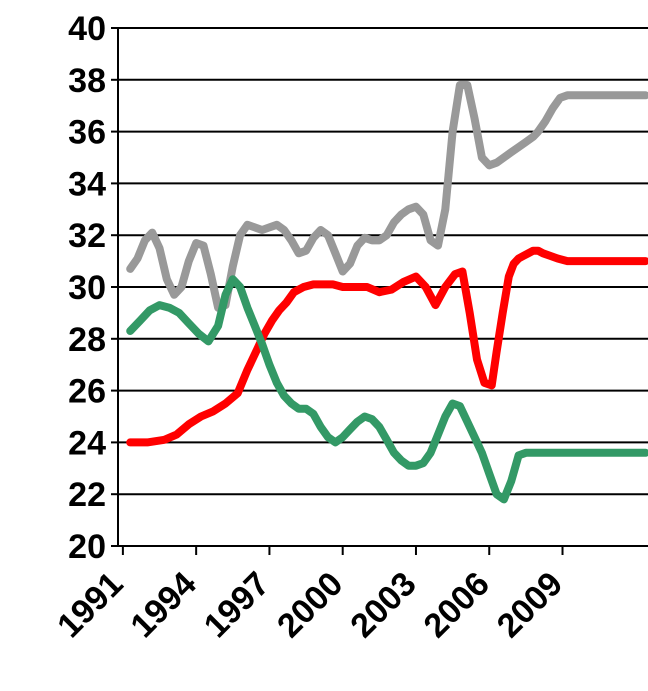 The height and width of the screenshot is (691, 648). What do you see at coordinates (163, 605) in the screenshot?
I see `x-tick-label: 1994` at bounding box center [163, 605].